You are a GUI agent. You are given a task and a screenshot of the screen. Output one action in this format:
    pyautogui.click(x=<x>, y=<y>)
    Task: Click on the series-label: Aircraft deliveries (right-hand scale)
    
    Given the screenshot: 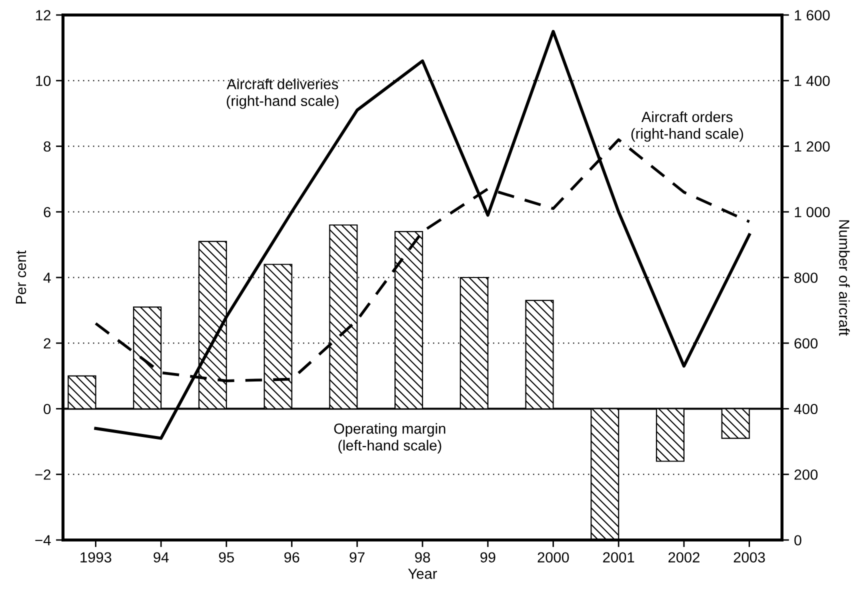 What is the action you would take?
    pyautogui.click(x=282, y=93)
    